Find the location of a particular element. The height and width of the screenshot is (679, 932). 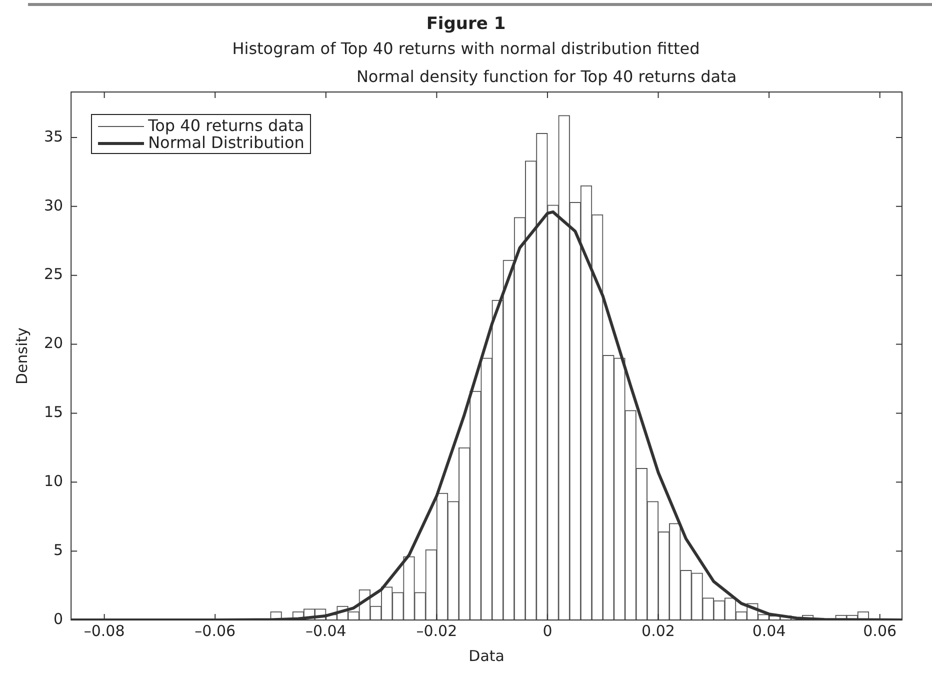

y-tick-label: 20 is located at coordinates (54, 343).